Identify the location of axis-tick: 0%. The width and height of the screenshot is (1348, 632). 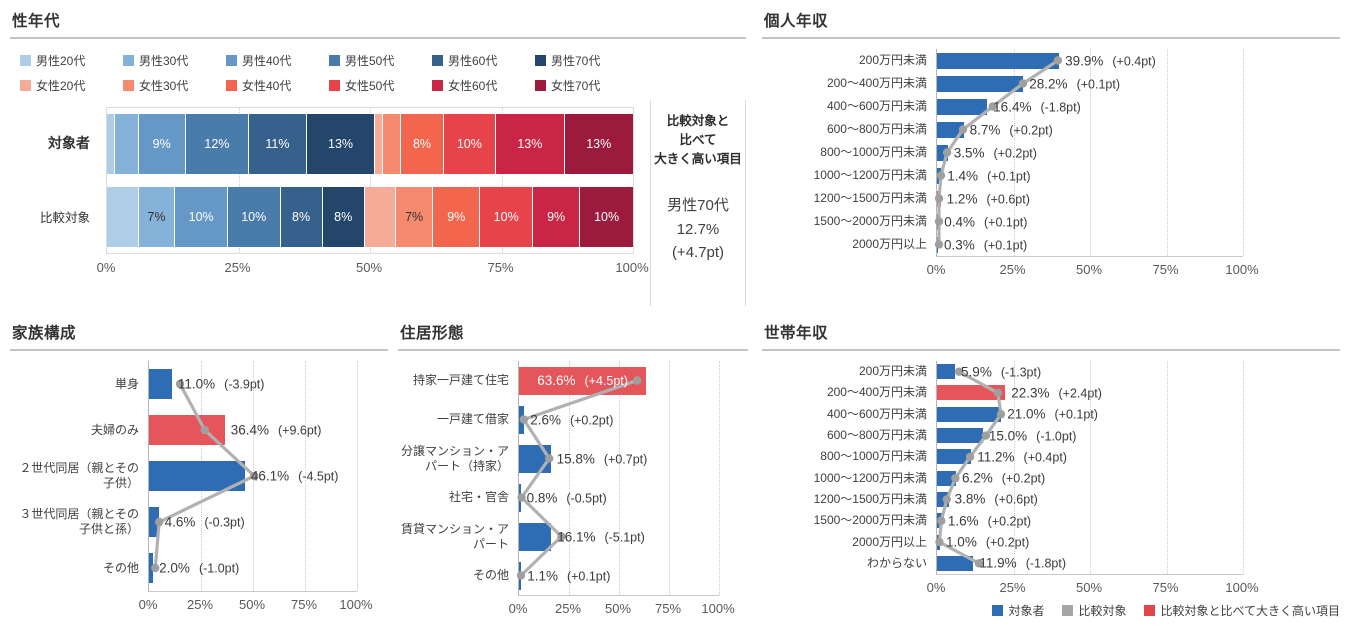
(936, 587).